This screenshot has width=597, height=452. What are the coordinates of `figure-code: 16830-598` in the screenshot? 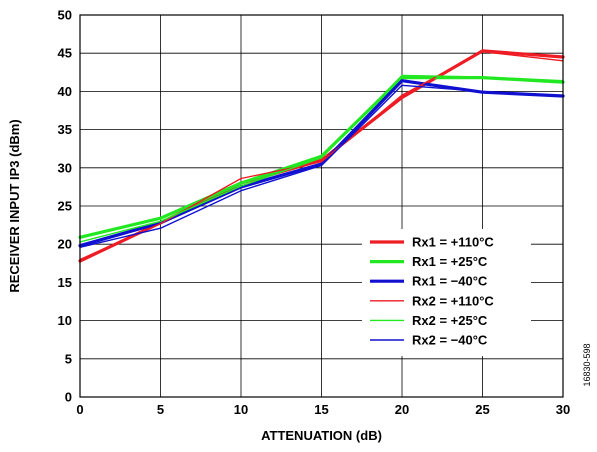 It's located at (587, 364).